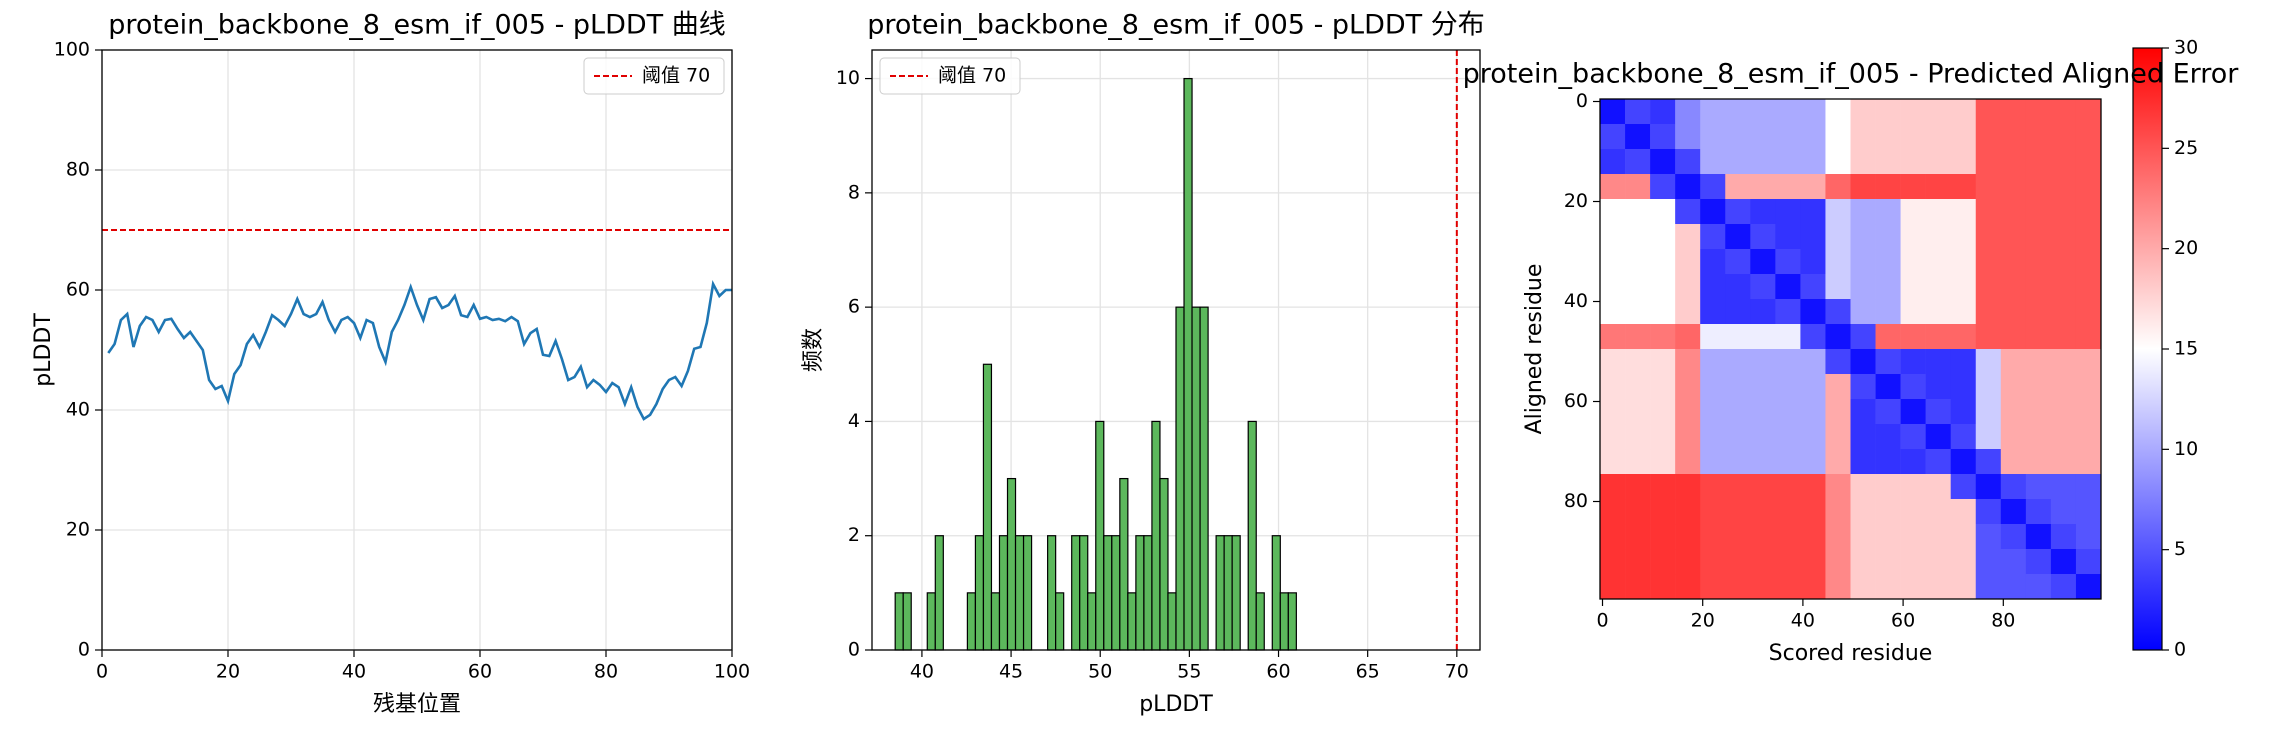 The width and height of the screenshot is (2275, 730). What do you see at coordinates (78, 410) in the screenshot?
I see `y-tick-label: 40` at bounding box center [78, 410].